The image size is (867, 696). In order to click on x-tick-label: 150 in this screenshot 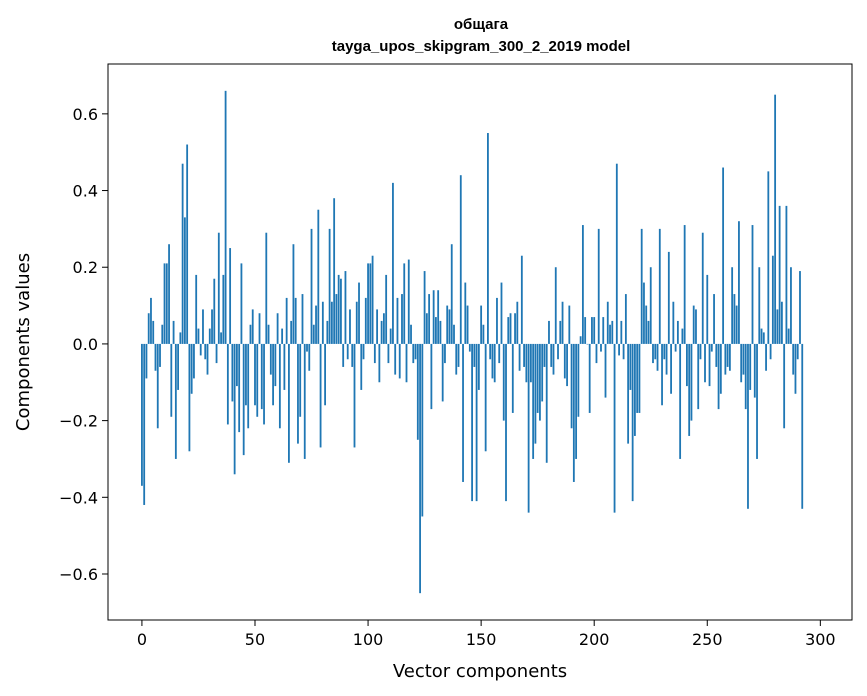, I will do `click(481, 639)`.